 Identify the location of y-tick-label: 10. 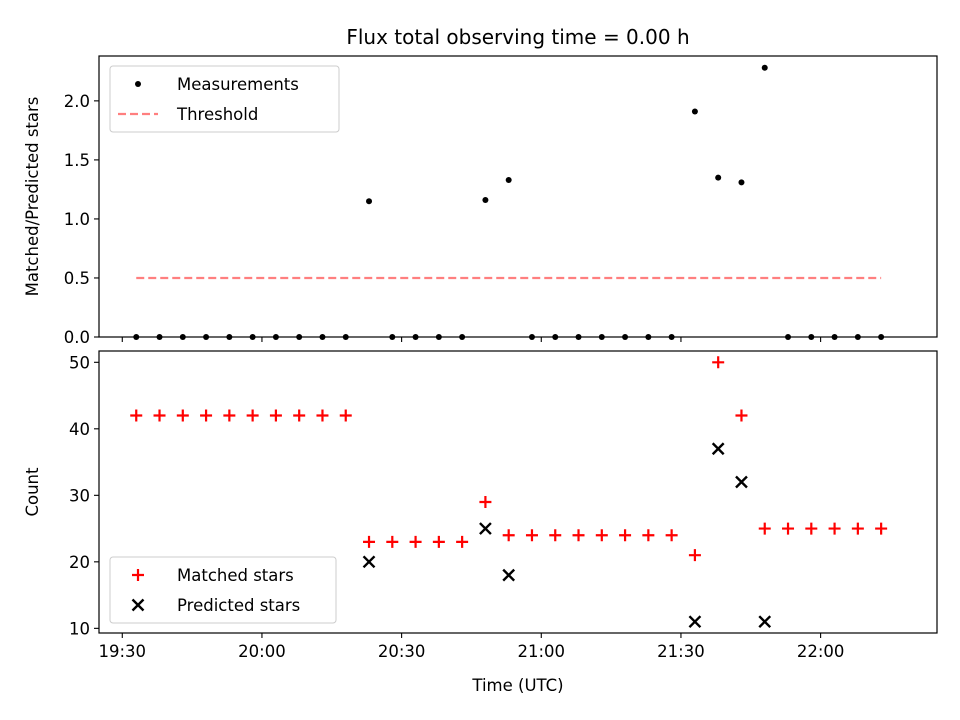
(79, 628).